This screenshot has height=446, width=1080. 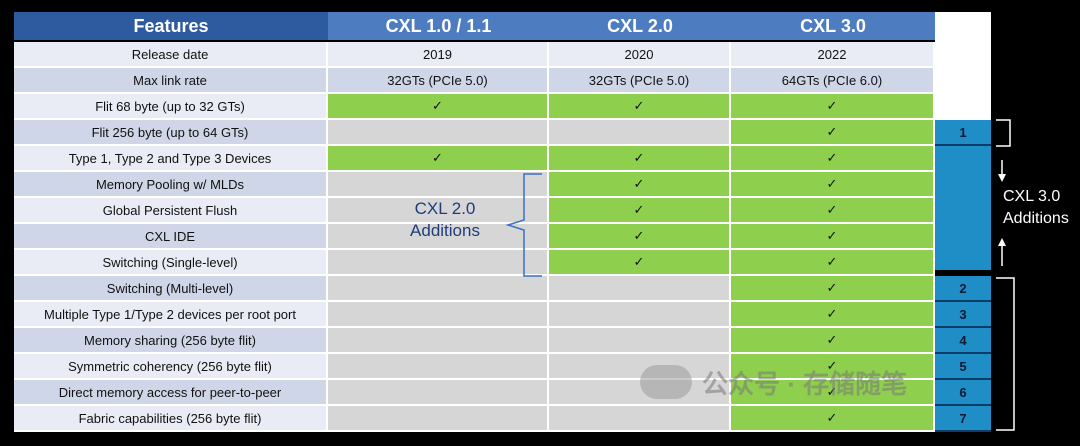 What do you see at coordinates (172, 26) in the screenshot?
I see `header-features: Features` at bounding box center [172, 26].